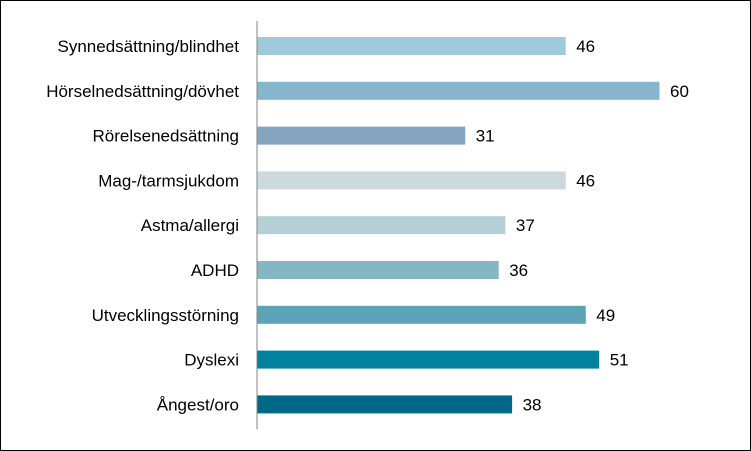  I want to click on value-label-8: 38, so click(532, 404).